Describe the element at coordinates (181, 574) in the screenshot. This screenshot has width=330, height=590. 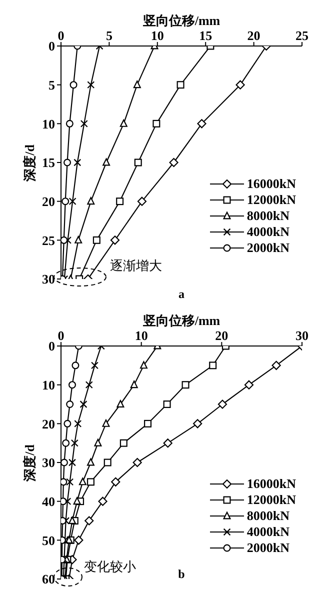
I see `annotation: b` at that location.